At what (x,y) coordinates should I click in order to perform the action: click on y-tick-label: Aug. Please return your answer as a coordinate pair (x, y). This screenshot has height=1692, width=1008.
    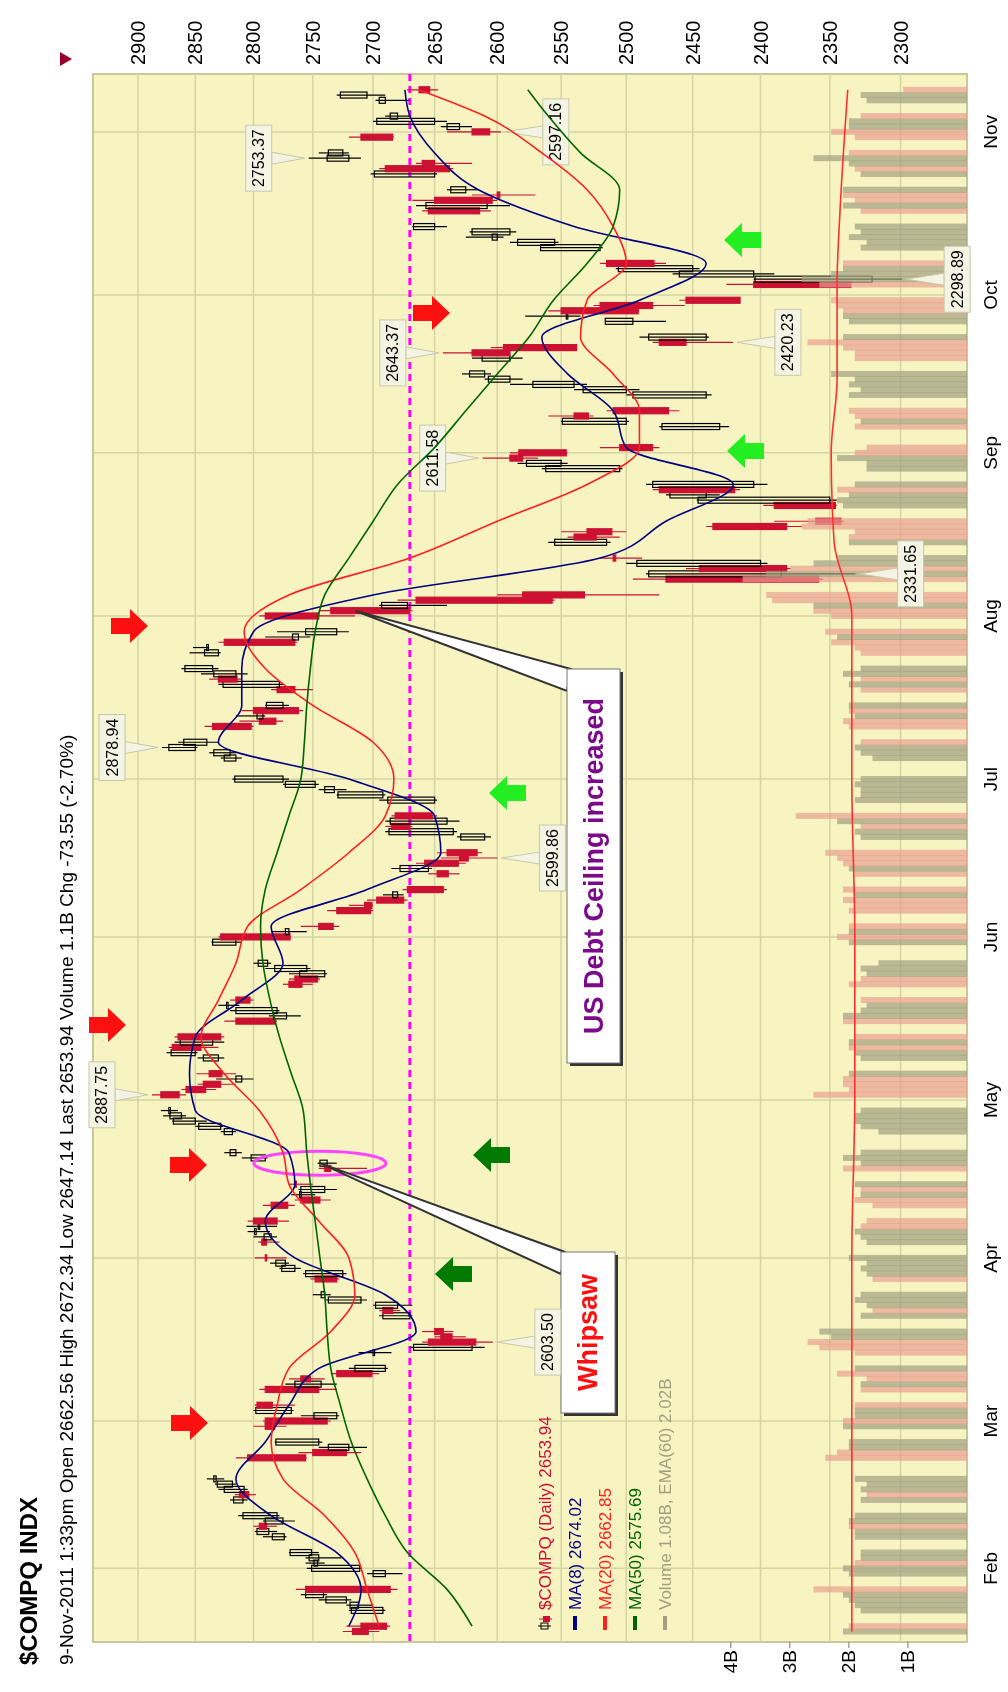
    Looking at the image, I should click on (991, 616).